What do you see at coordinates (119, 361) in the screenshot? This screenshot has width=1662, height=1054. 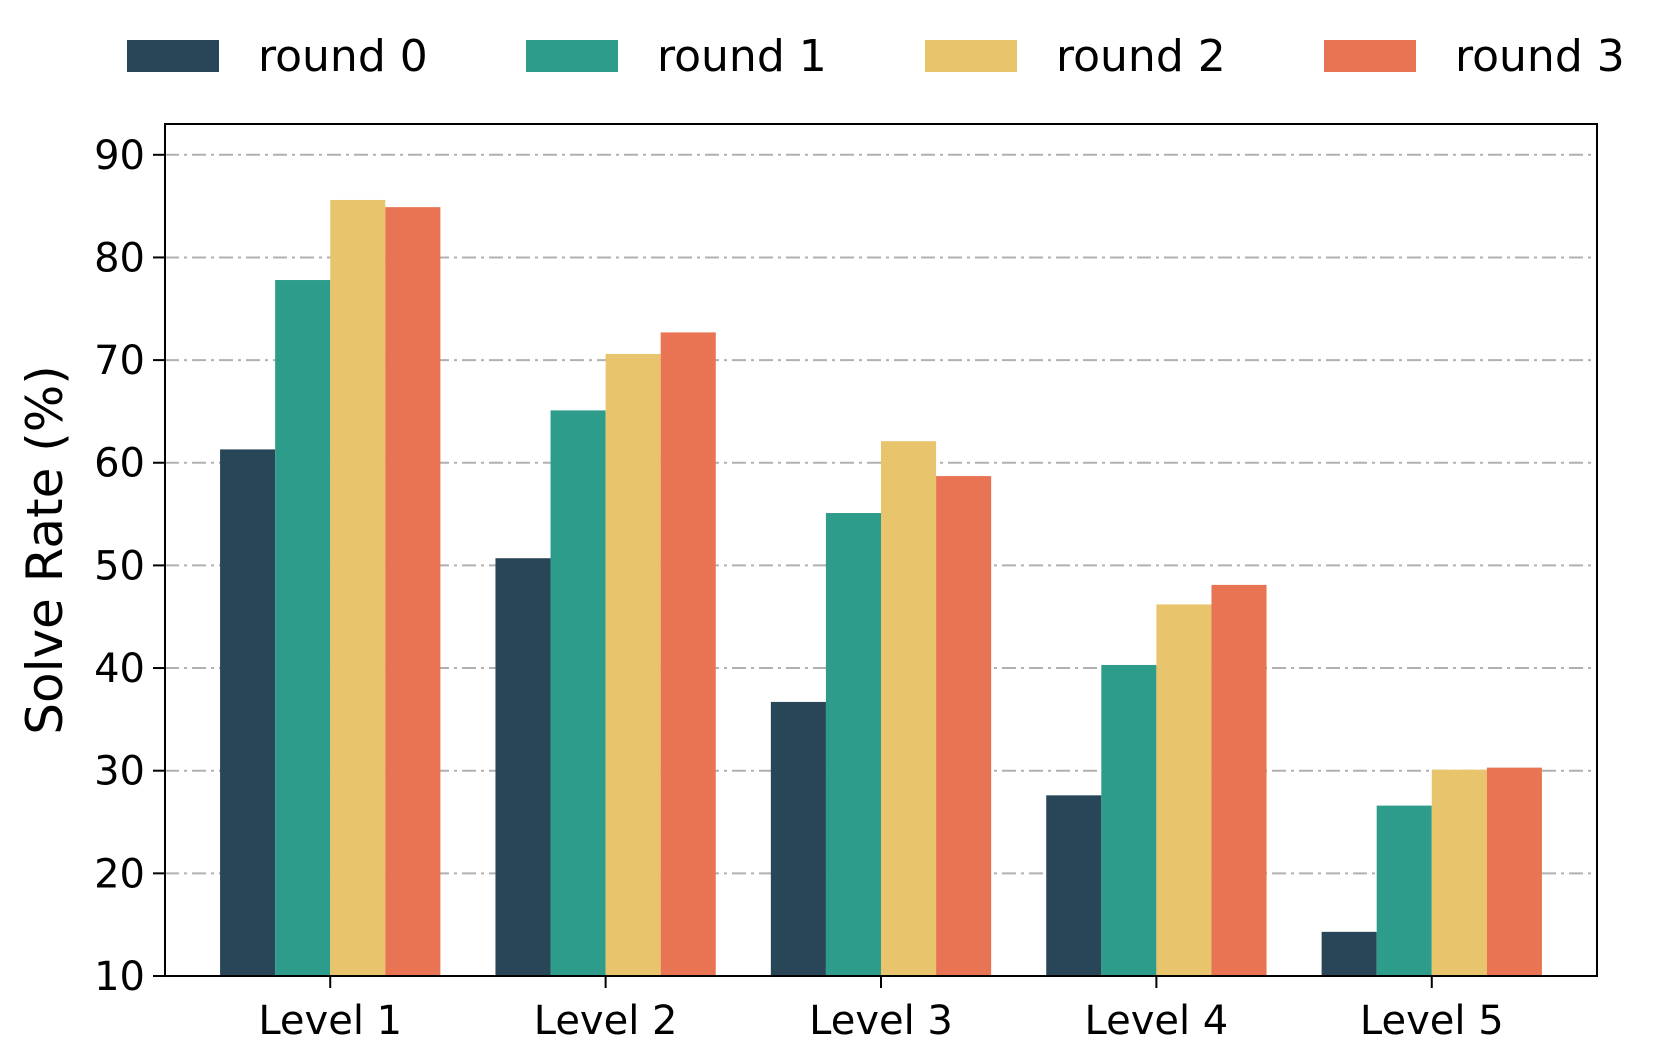 I see `y-tick-label: 70` at bounding box center [119, 361].